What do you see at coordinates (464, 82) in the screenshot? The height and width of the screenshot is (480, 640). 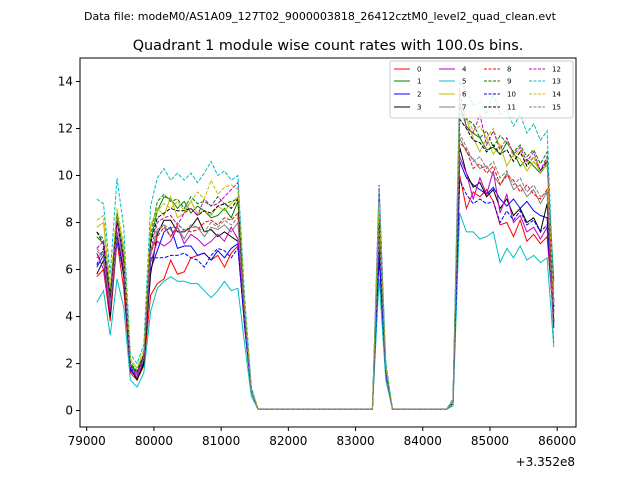 I see `legend-label-5: 5` at bounding box center [464, 82].